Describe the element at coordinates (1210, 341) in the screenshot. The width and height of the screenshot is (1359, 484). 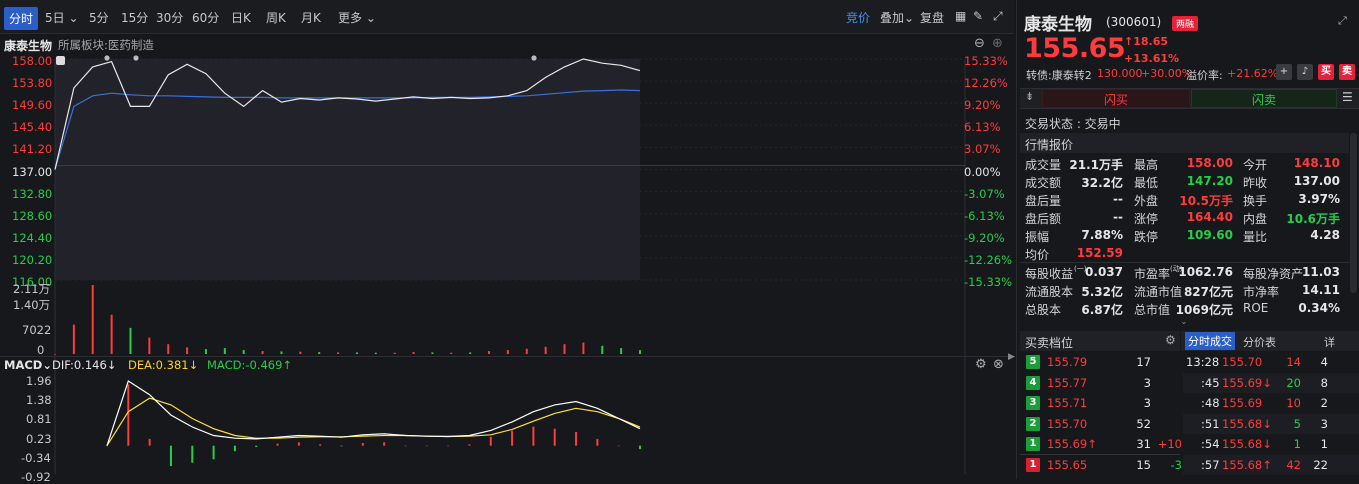
I see `tab-tick-trades: 分时成交` at that location.